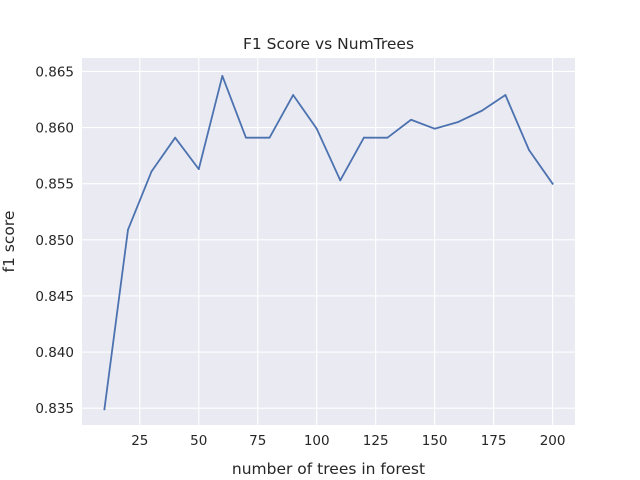 The width and height of the screenshot is (640, 480). I want to click on x-tick-label: 100, so click(317, 441).